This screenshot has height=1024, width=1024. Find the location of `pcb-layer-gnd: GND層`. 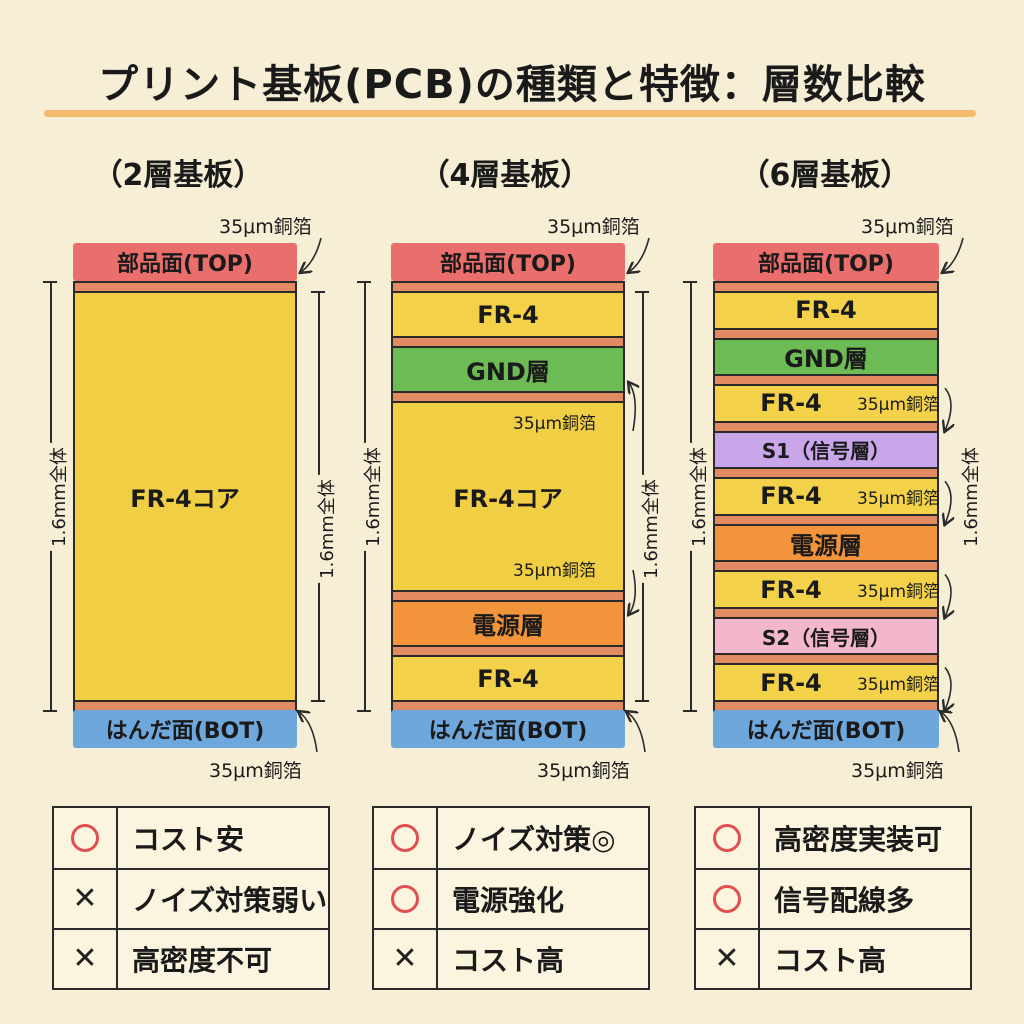

pcb-layer-gnd: GND層 is located at coordinates (508, 369).